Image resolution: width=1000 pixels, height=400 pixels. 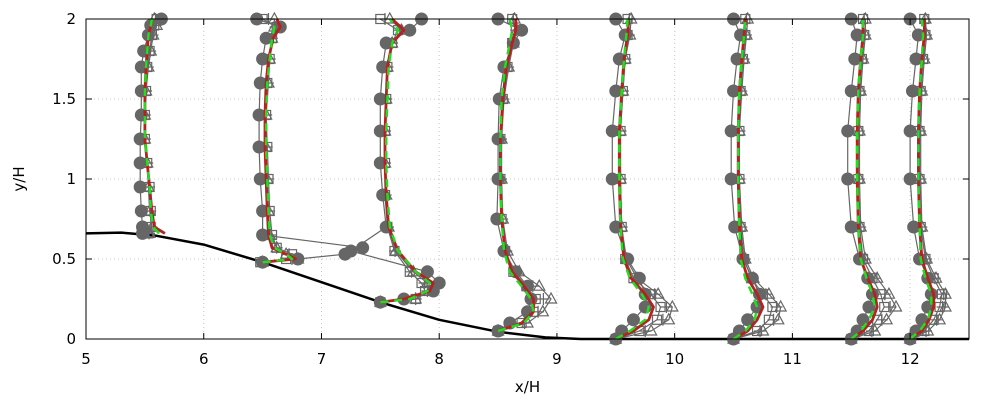 I want to click on station-5.5, so click(x=150, y=125).